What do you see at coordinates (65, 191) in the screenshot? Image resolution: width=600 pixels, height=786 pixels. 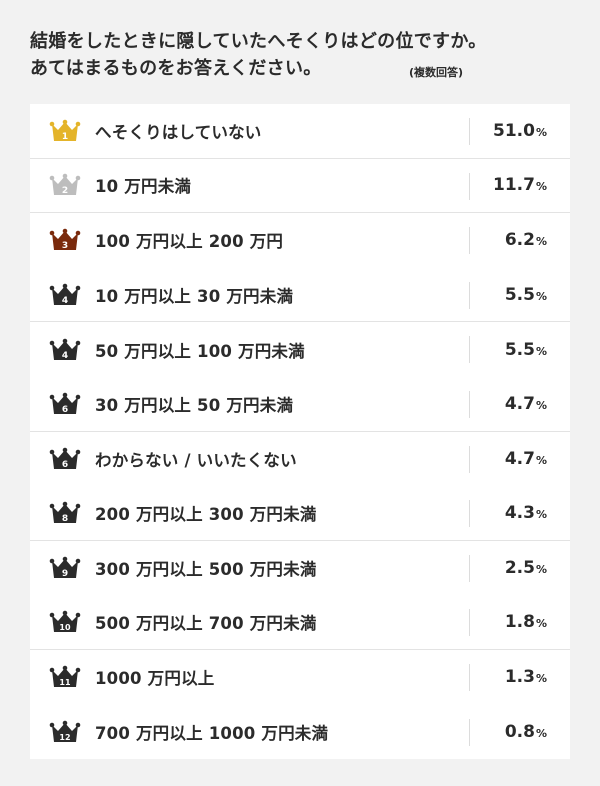 I see `rank-number: 2` at bounding box center [65, 191].